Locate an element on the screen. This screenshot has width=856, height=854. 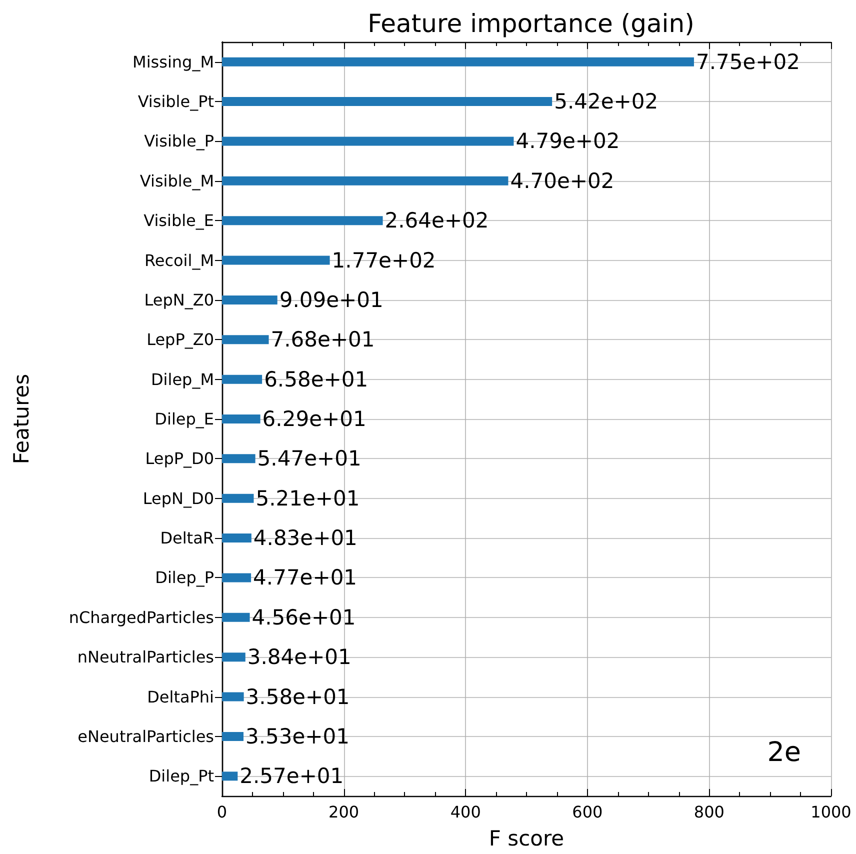
data-label: 5.42e+02 is located at coordinates (606, 102).